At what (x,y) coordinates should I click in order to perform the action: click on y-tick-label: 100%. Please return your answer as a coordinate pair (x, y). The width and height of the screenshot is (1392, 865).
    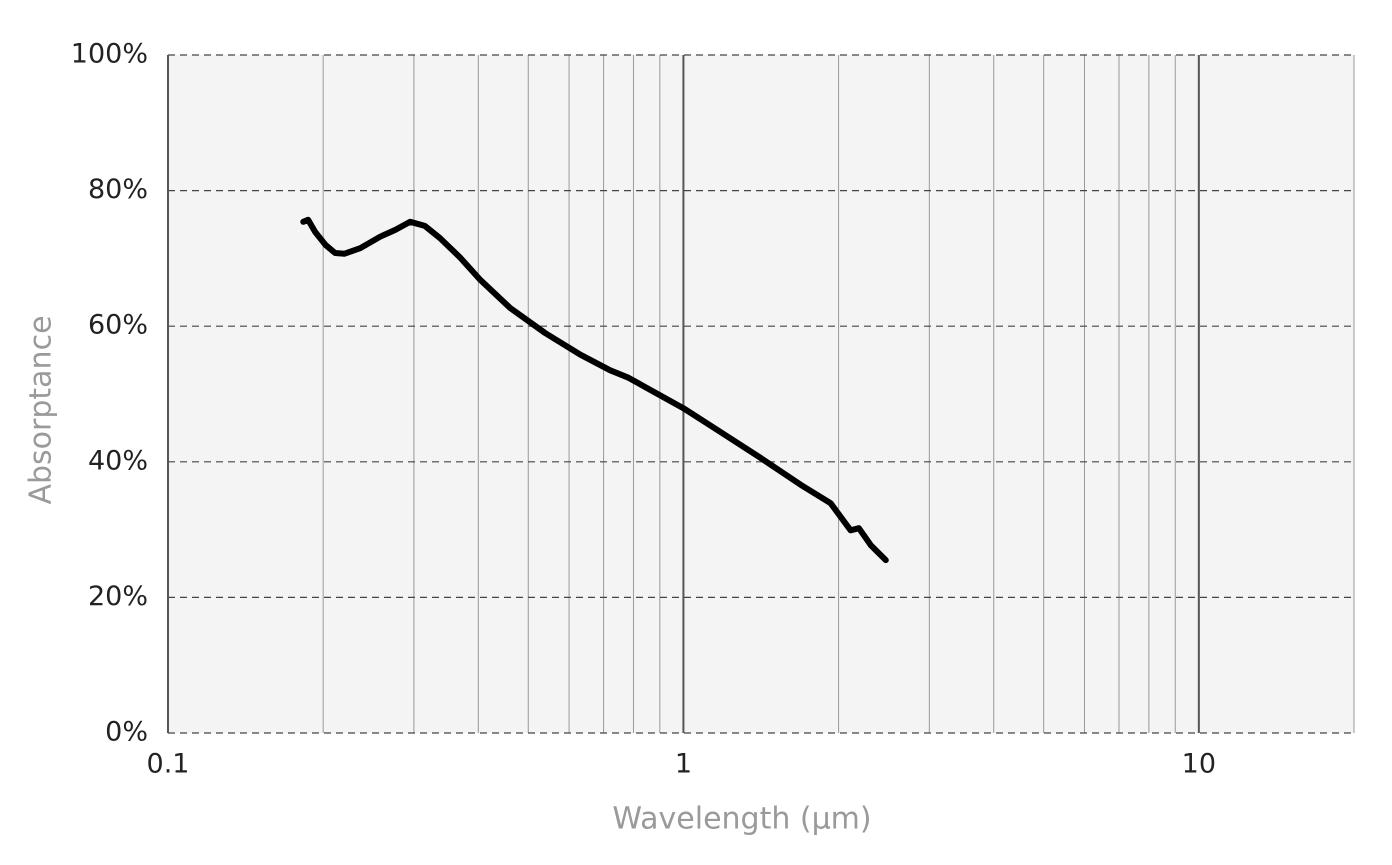
    Looking at the image, I should click on (109, 54).